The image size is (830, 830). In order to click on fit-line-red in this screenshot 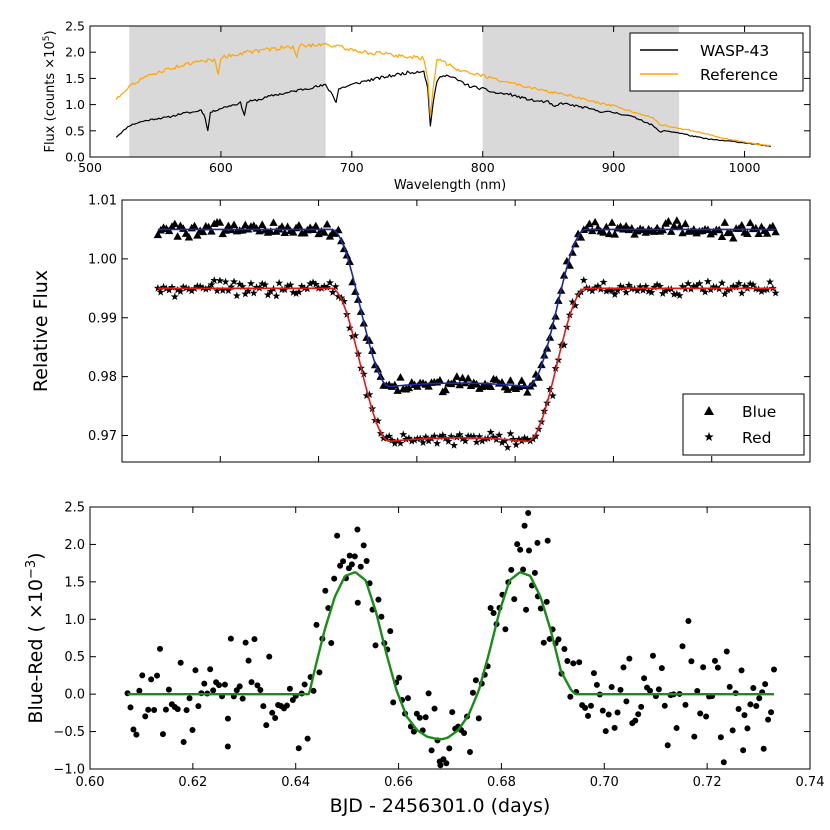, I will do `click(466, 365)`.